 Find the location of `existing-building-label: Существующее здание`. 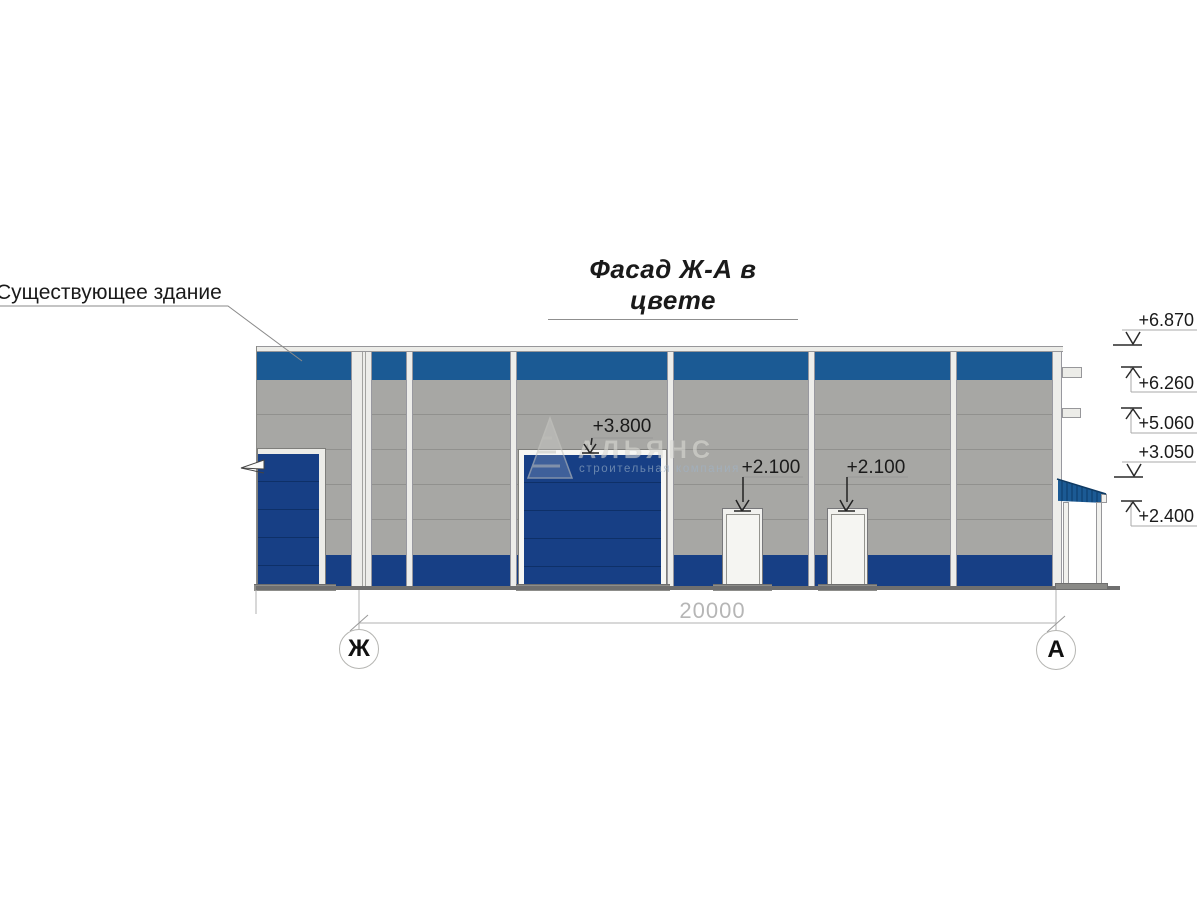

existing-building-label: Существующее здание is located at coordinates (111, 292).